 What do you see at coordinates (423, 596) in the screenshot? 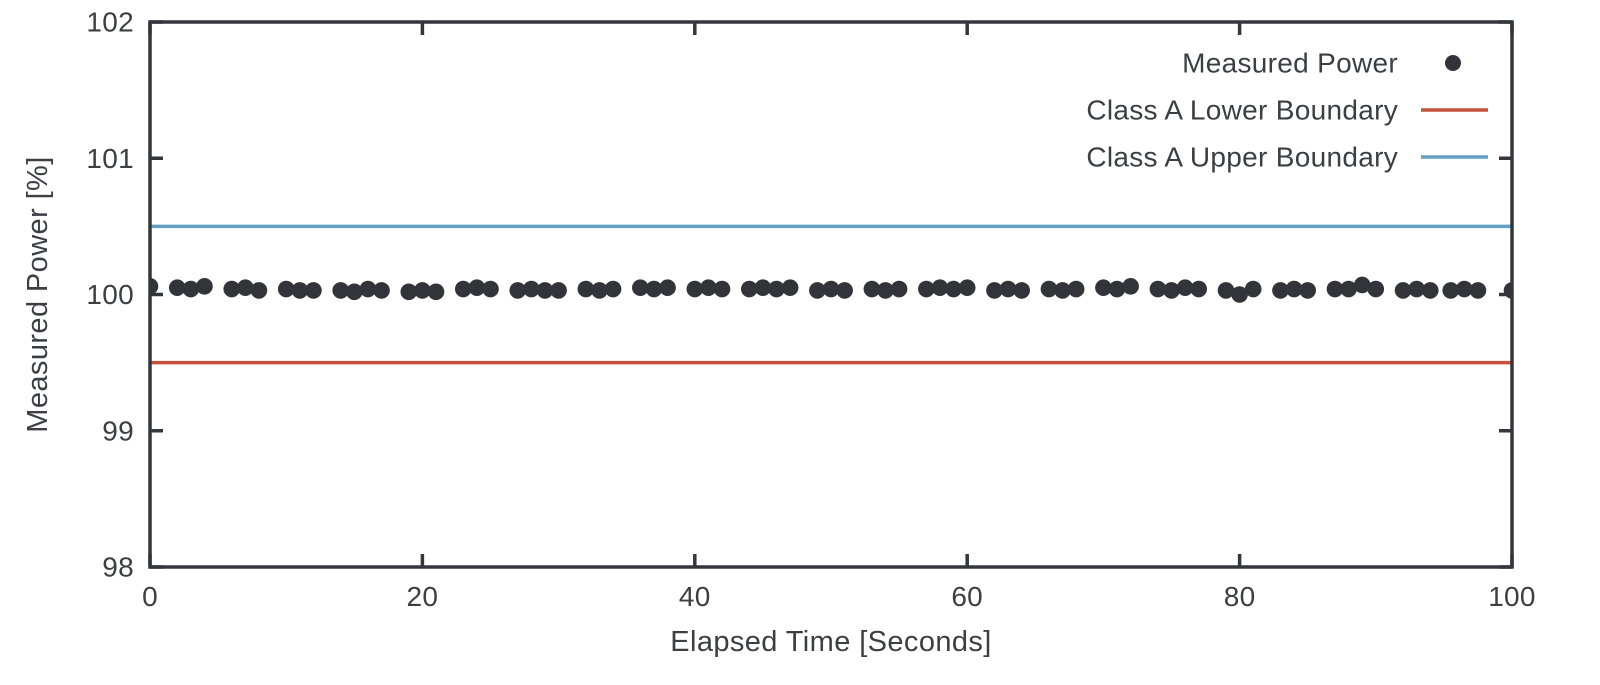
I see `x-tick-label: 20` at bounding box center [423, 596].